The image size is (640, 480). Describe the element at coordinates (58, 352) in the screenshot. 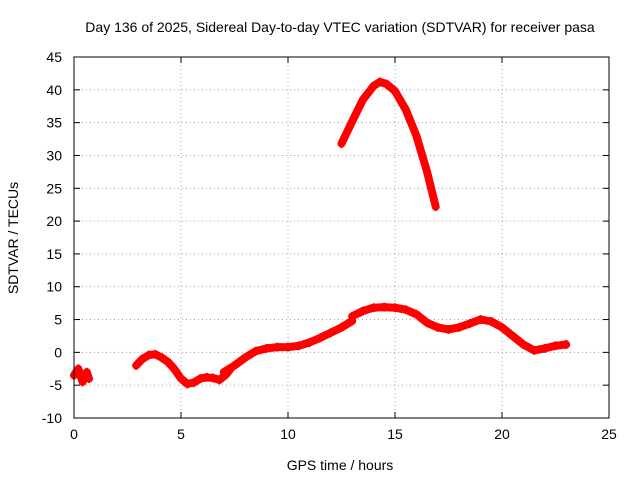

I see `y-tick-label: 0` at that location.